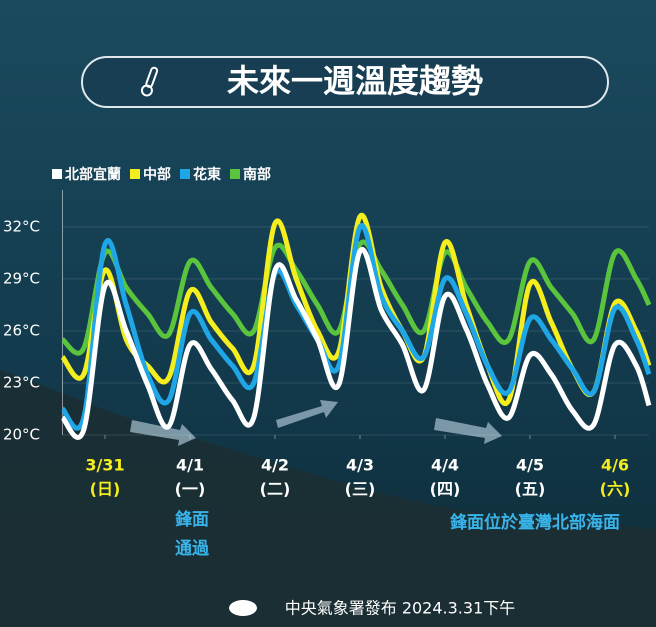 This screenshot has height=627, width=656. Describe the element at coordinates (93, 174) in the screenshot. I see `legend-label: 北部宜蘭` at that location.